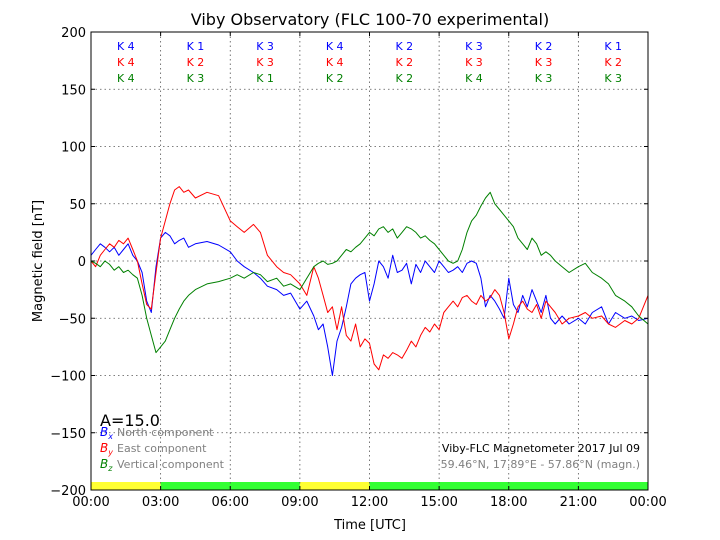  What do you see at coordinates (369, 525) in the screenshot?
I see `x-axis-label: Time [UTC]` at bounding box center [369, 525].